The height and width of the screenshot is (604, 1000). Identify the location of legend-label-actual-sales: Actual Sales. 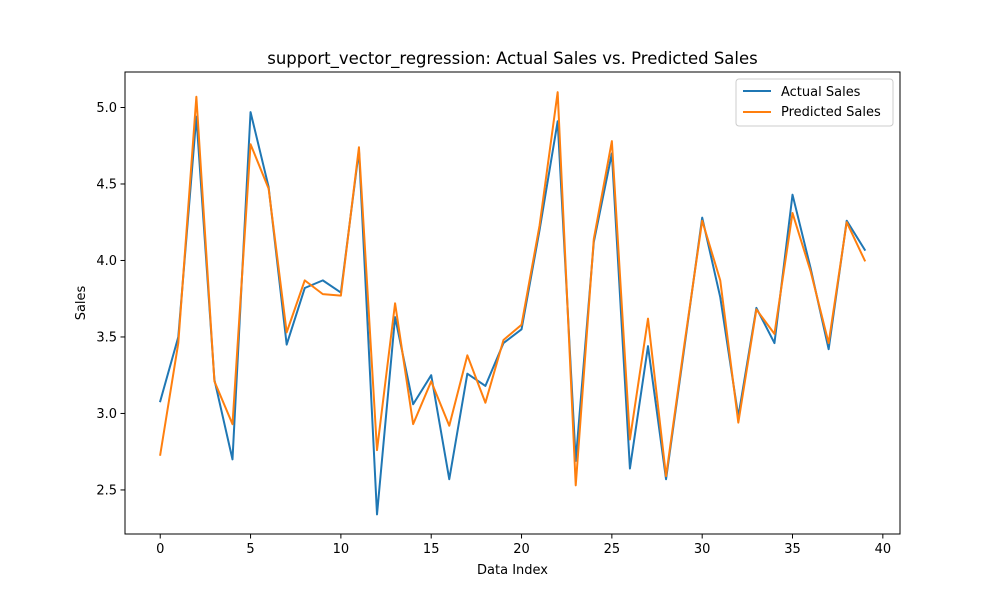
(821, 92).